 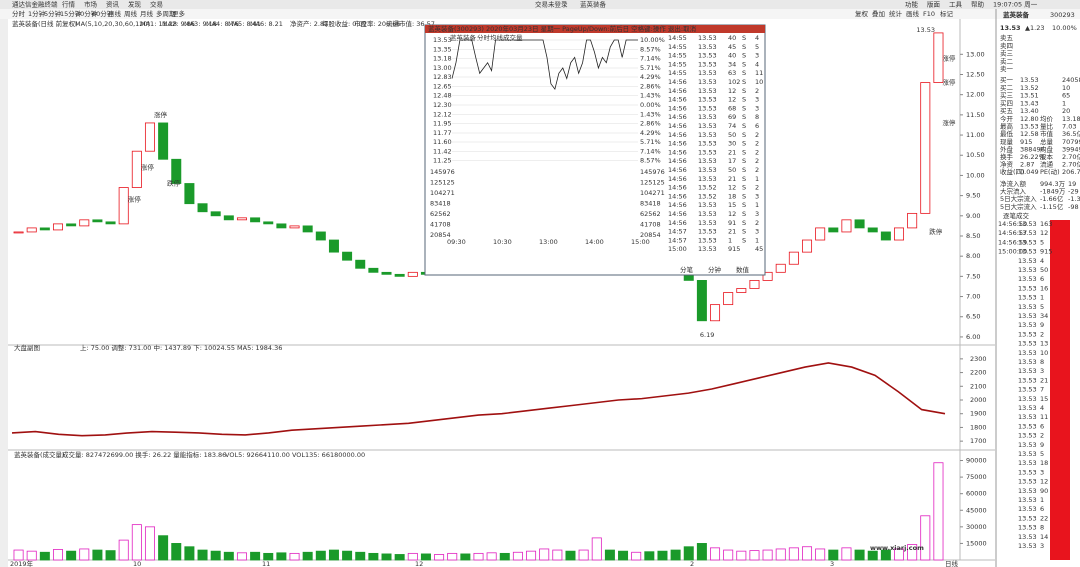 I want to click on menu-item: 行情, so click(x=69, y=4).